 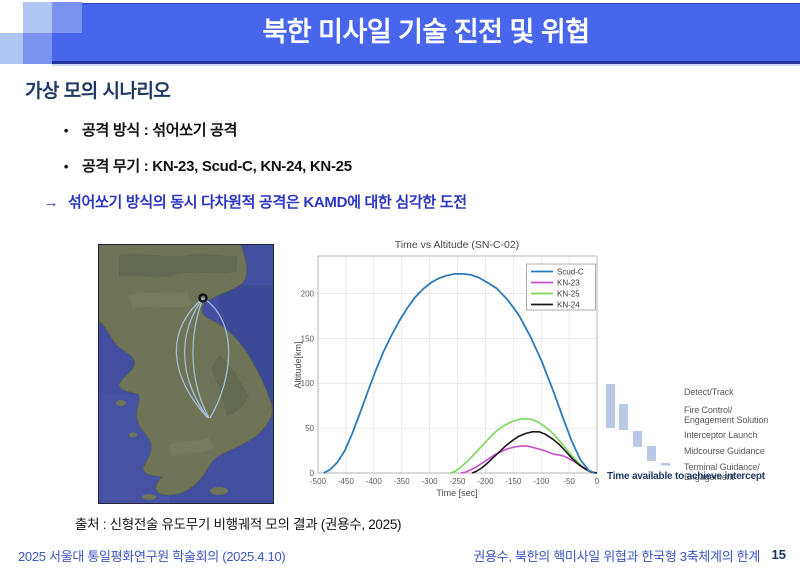 I want to click on phase-label-midcourse: Midcourse Guidance, so click(x=724, y=451).